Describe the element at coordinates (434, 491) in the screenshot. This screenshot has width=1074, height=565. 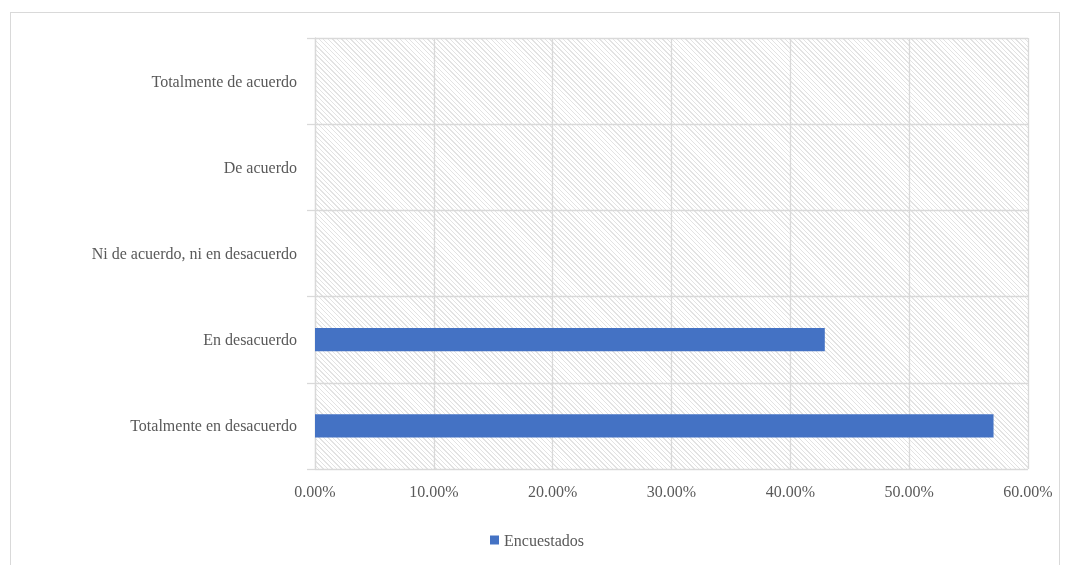
I see `x-tick-label: 10.00%` at that location.